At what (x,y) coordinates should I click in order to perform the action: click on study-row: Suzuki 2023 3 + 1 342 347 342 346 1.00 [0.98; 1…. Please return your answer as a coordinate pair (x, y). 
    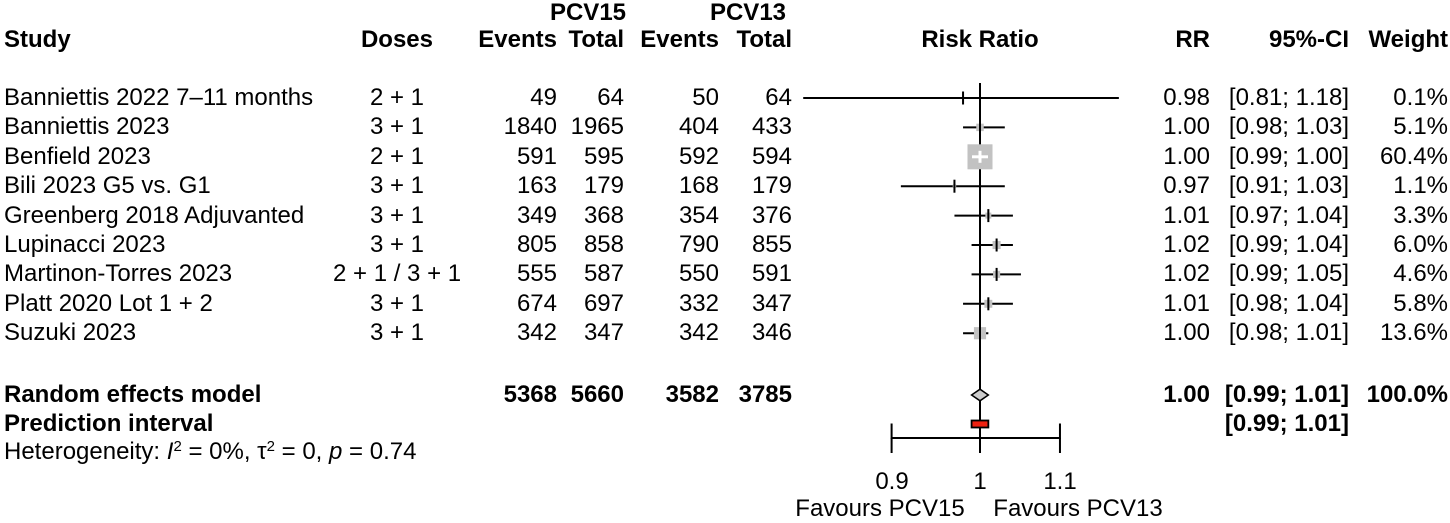
    Looking at the image, I should click on (725, 333).